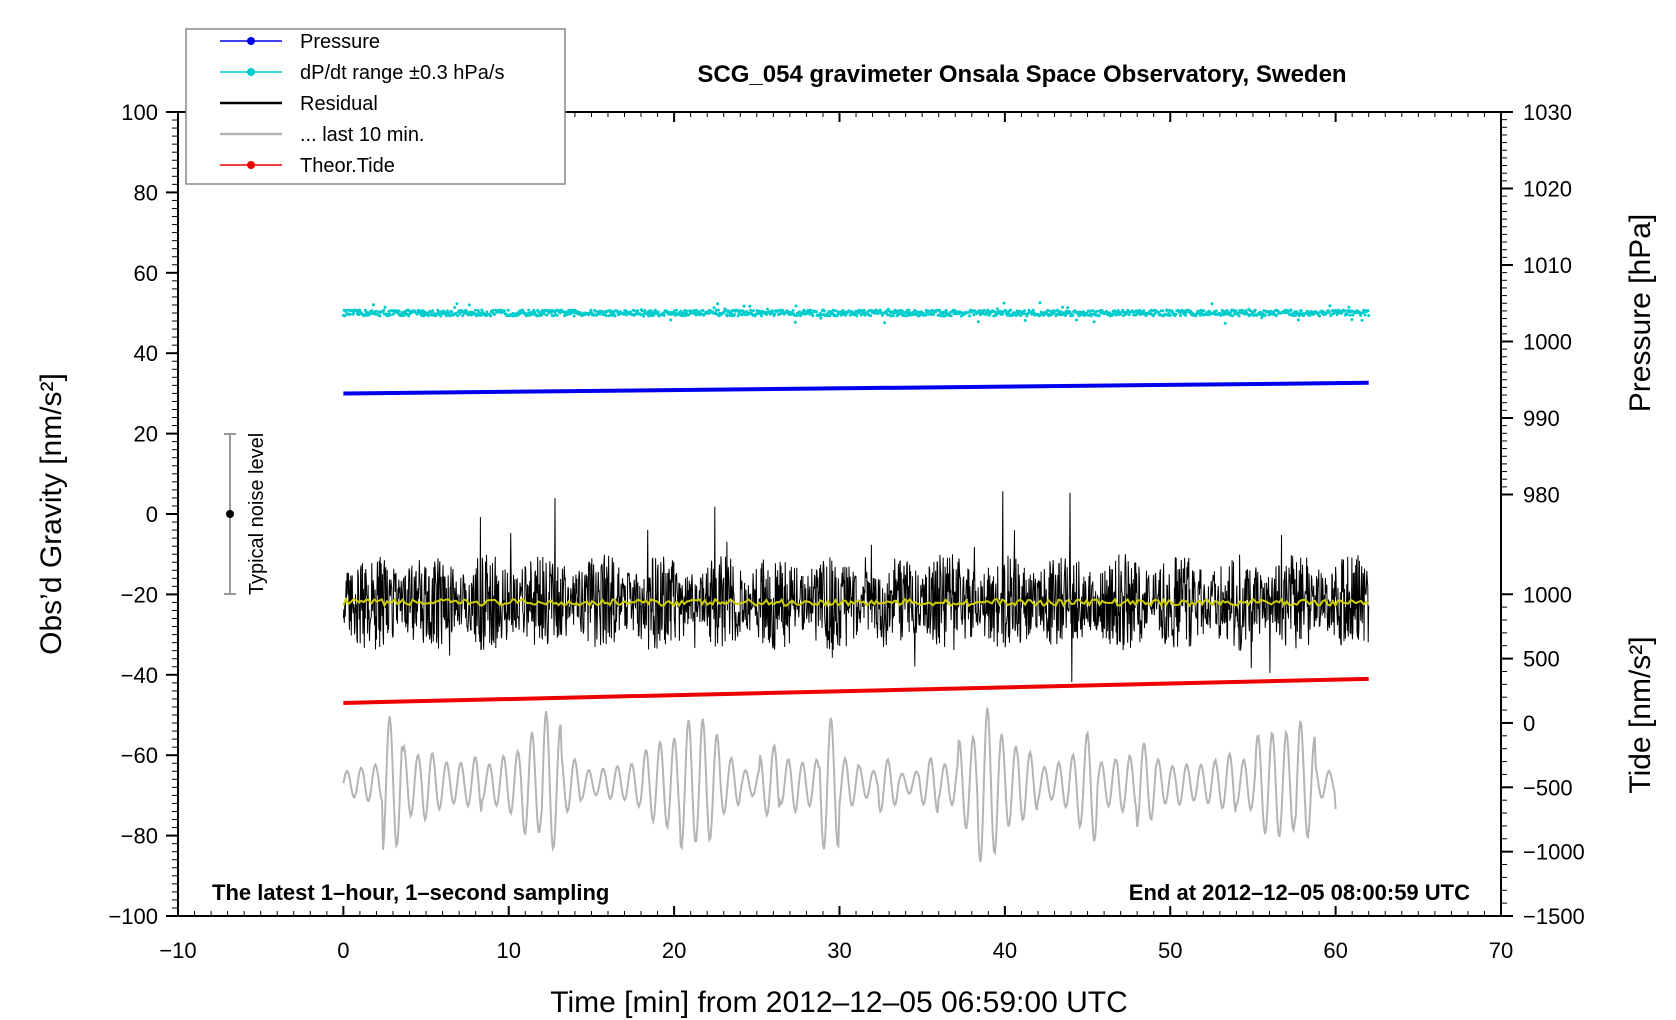 This screenshot has width=1676, height=1020. What do you see at coordinates (1640, 714) in the screenshot?
I see `tide-axis-title: Tide [nm/s²]` at bounding box center [1640, 714].